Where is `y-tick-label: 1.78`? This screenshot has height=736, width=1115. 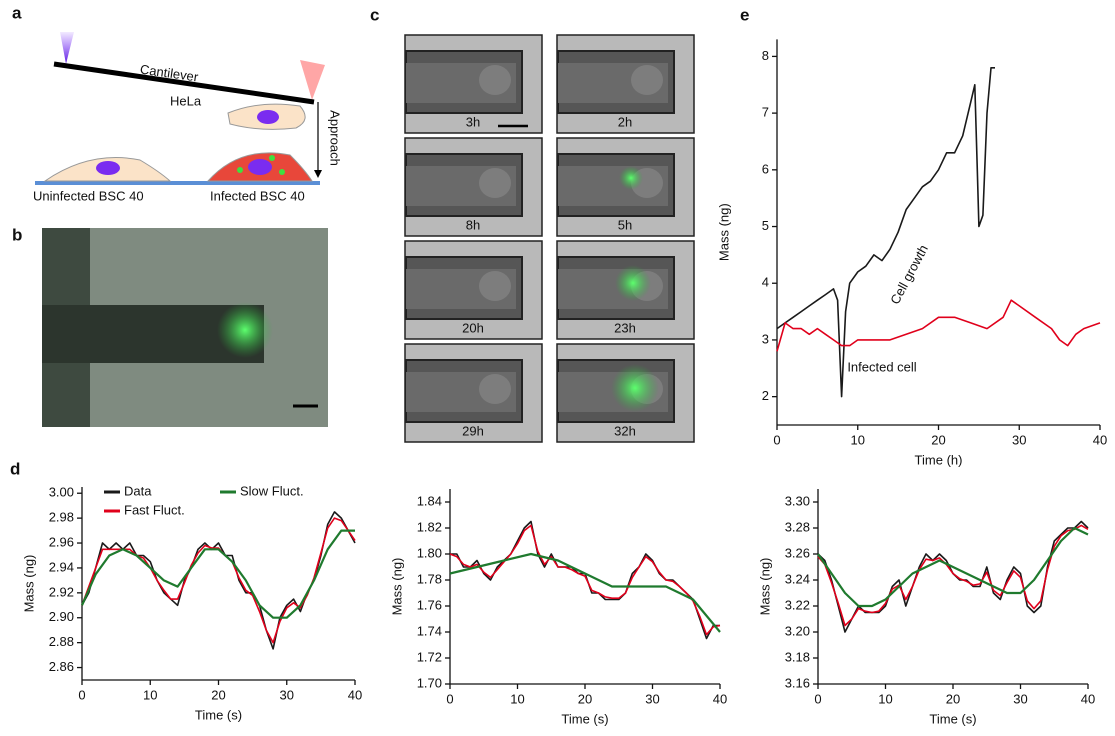 y-tick-label: 1.78 is located at coordinates (429, 578).